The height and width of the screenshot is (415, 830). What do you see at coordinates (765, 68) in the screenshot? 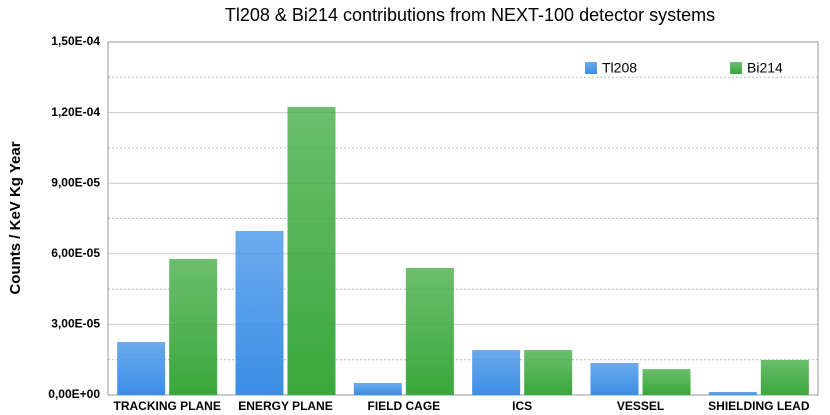
I see `legend-label: Bi214` at bounding box center [765, 68].